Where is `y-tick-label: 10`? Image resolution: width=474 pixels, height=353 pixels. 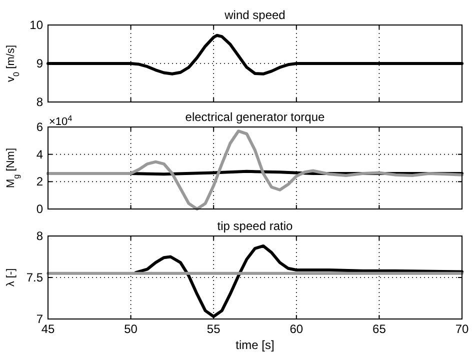 y-tick-label: 10 is located at coordinates (37, 25).